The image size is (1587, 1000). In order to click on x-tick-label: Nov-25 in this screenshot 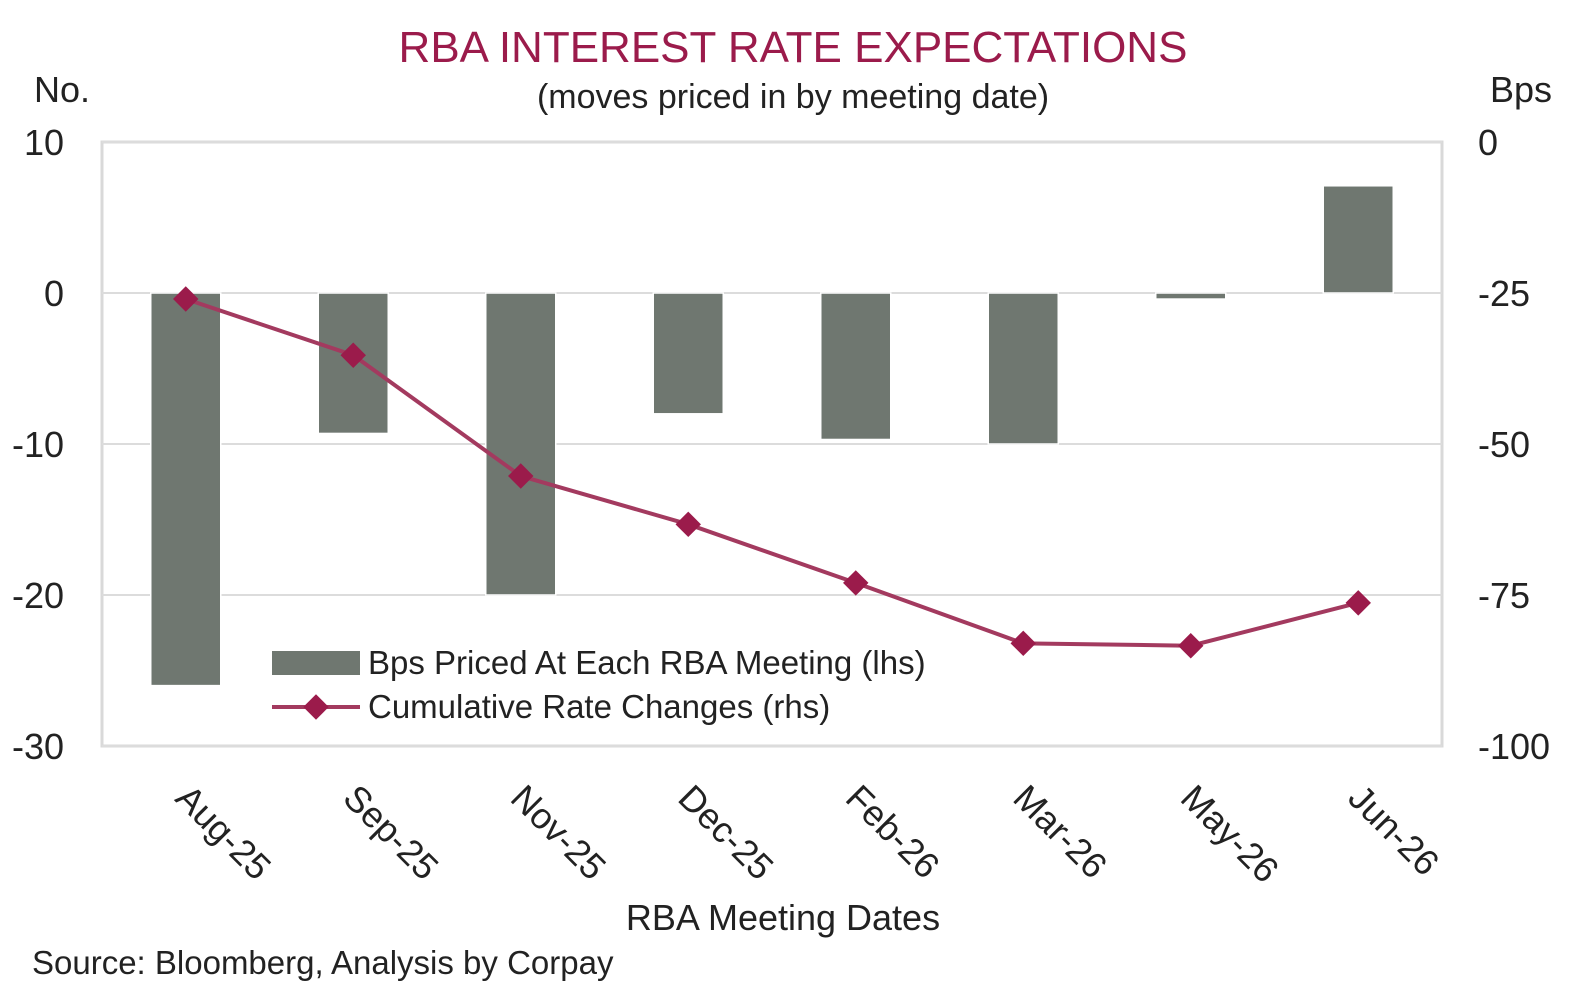, I will do `click(558, 832)`.